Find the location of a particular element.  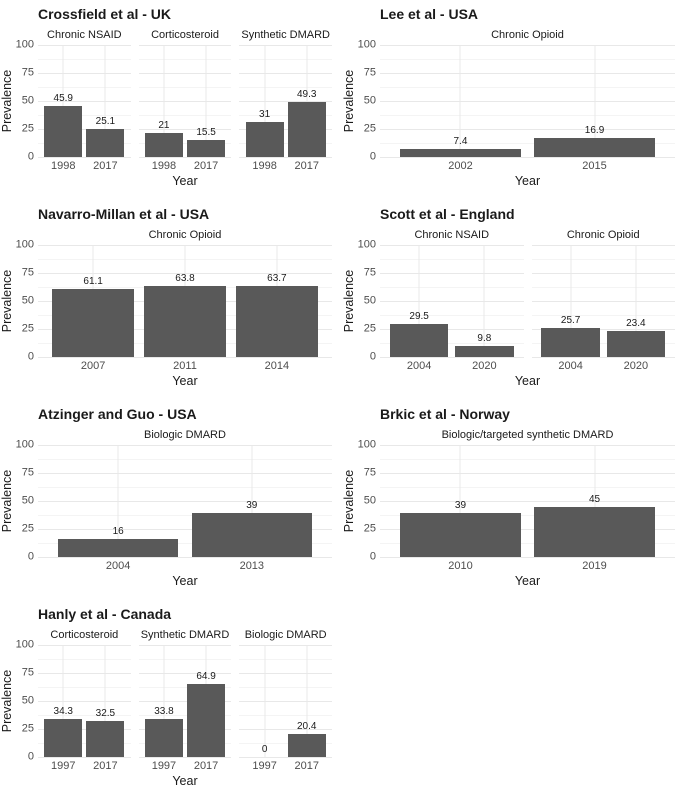

facet-plot: 29.5 9.8 is located at coordinates (452, 301).